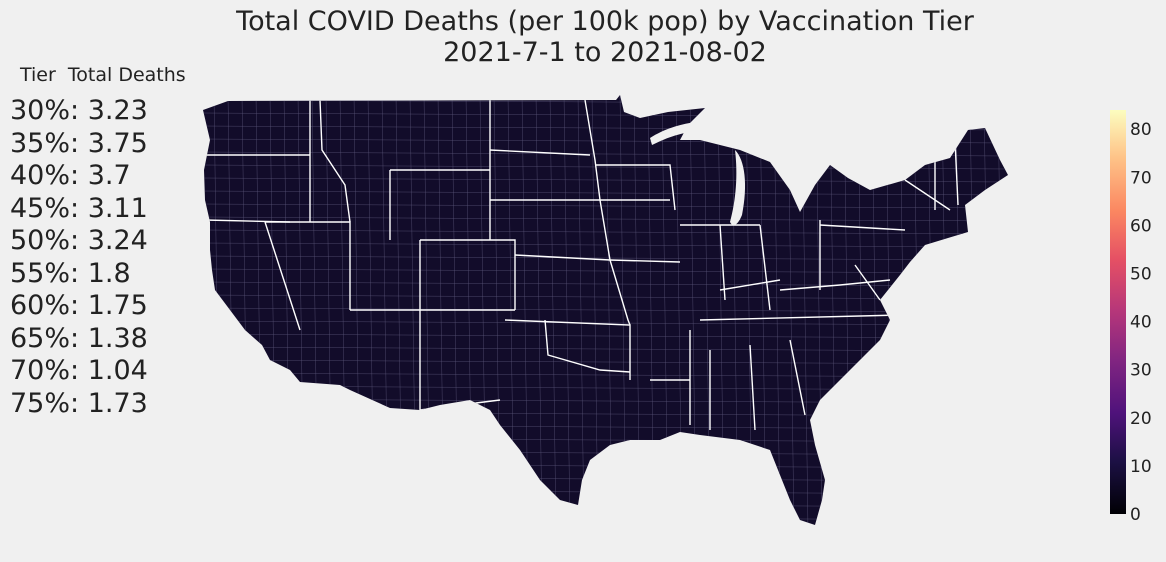 This screenshot has height=562, width=1166. I want to click on tier-row: 30%: 3.23, so click(79, 110).